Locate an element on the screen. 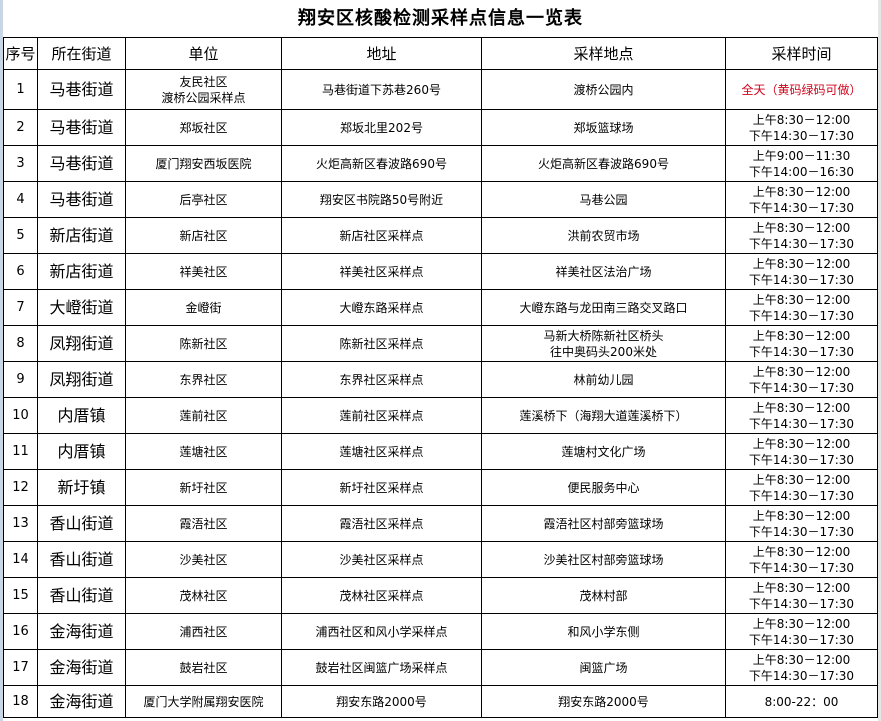 The height and width of the screenshot is (721, 881). cell-site-line: 林前幼儿园 is located at coordinates (603, 379).